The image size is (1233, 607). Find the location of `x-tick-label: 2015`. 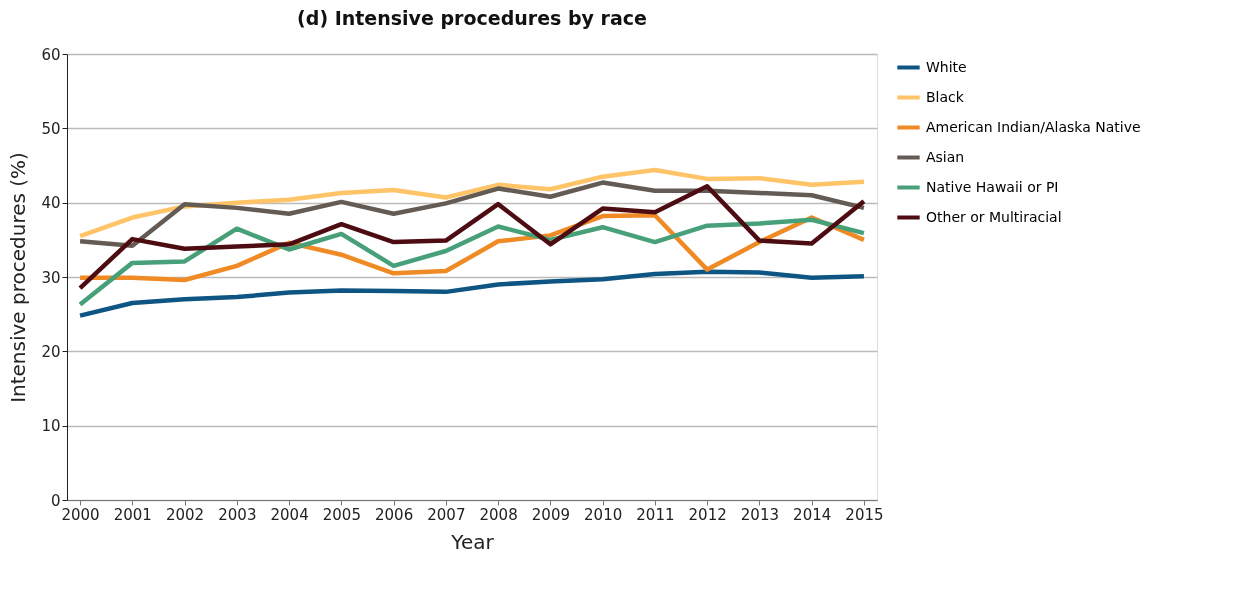

x-tick-label: 2015 is located at coordinates (864, 514).